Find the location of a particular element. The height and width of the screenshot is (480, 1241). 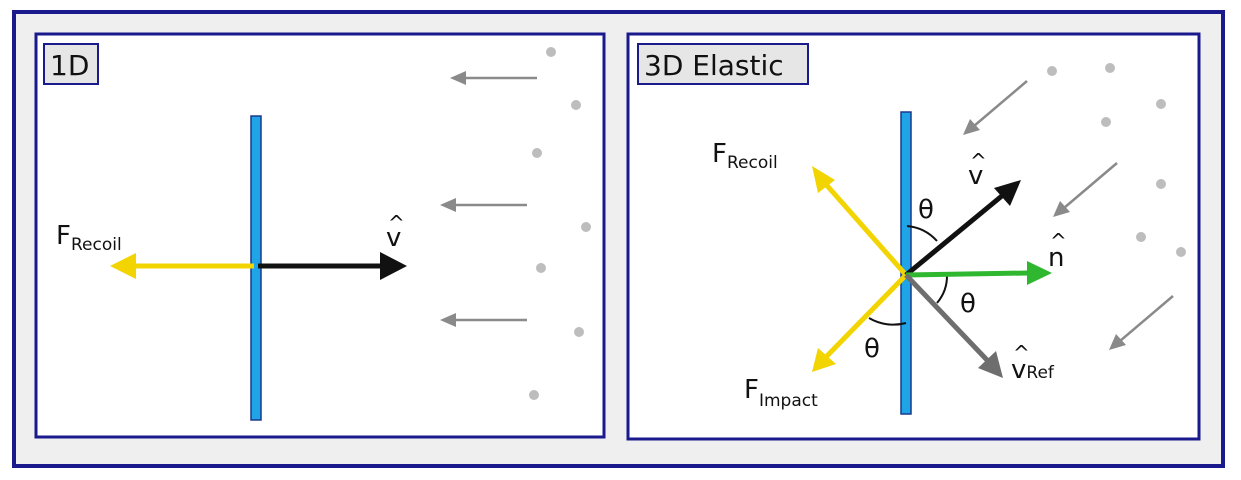

incoming-arrows-1d is located at coordinates (488, 199).